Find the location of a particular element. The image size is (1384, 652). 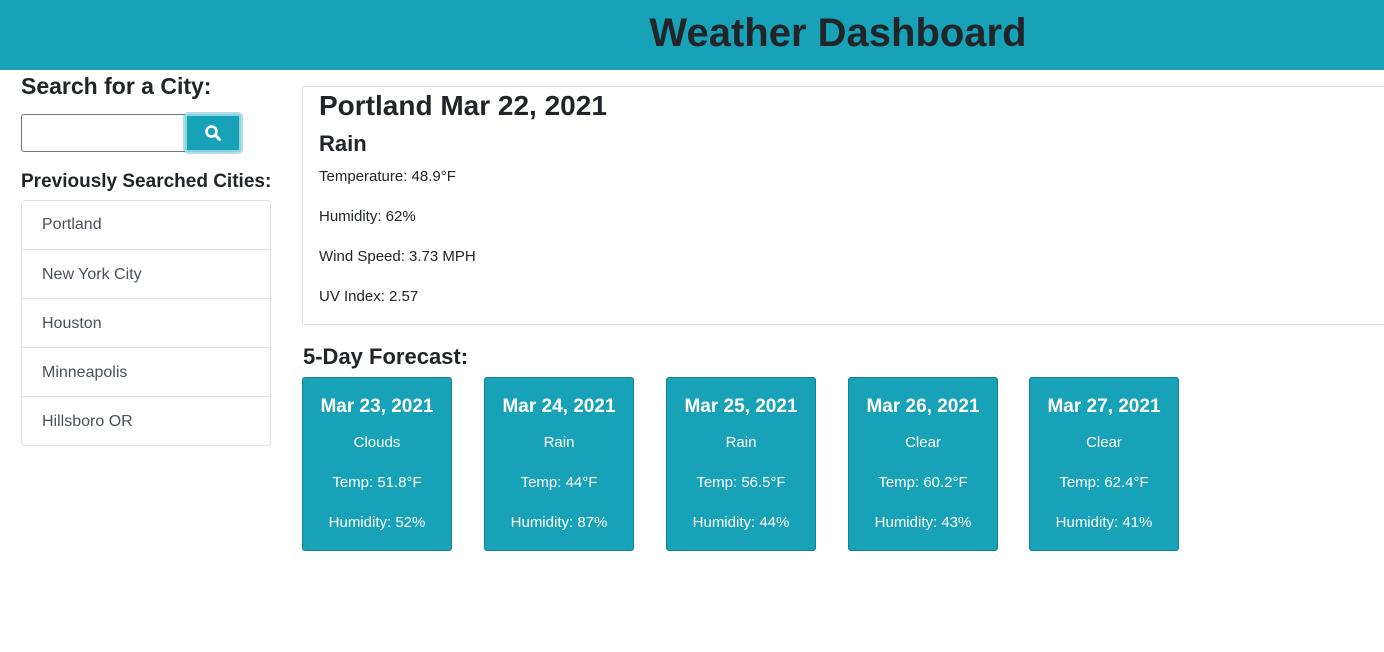

forecast-date: Mar 25, 2021 is located at coordinates (741, 406).